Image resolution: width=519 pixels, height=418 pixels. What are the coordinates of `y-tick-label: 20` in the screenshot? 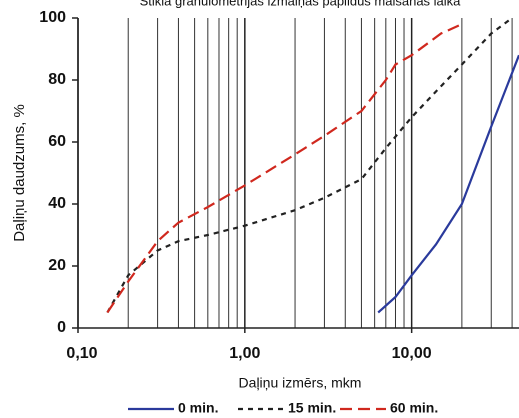 It's located at (57, 265).